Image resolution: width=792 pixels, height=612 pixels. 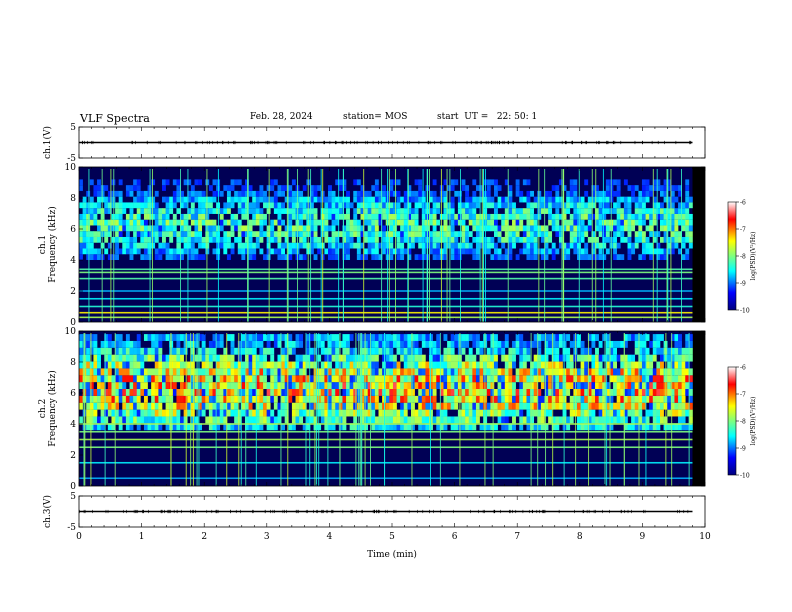 What do you see at coordinates (753, 421) in the screenshot?
I see `colorbar-label: log(PSD)(V²/Hz)` at bounding box center [753, 421].